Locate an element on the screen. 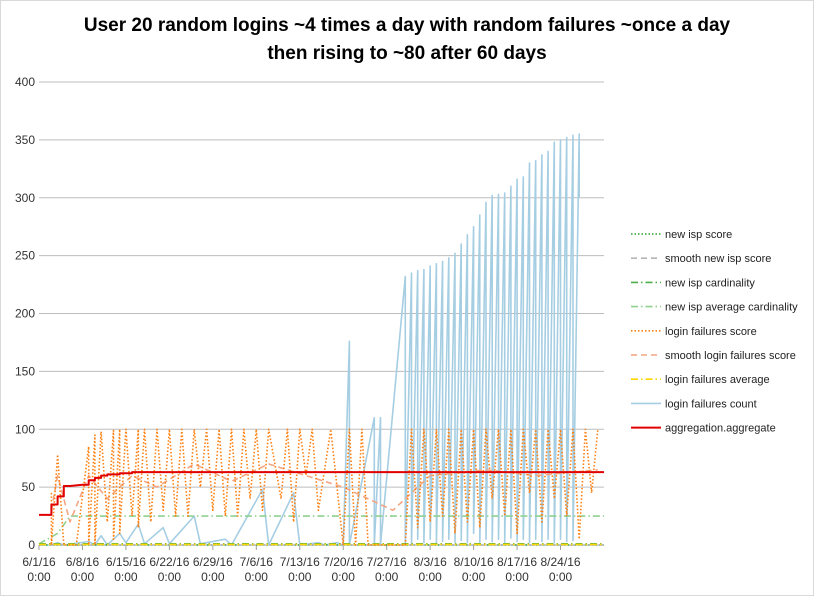 Image resolution: width=814 pixels, height=596 pixels. x-tick-label-date: 7/20/16 is located at coordinates (343, 562).